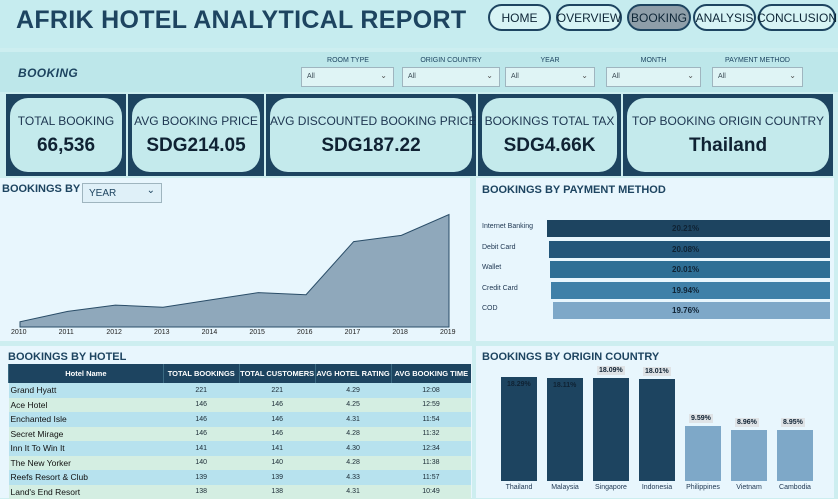  Describe the element at coordinates (48, 73) in the screenshot. I see `page-section-label: BOOKING` at that location.